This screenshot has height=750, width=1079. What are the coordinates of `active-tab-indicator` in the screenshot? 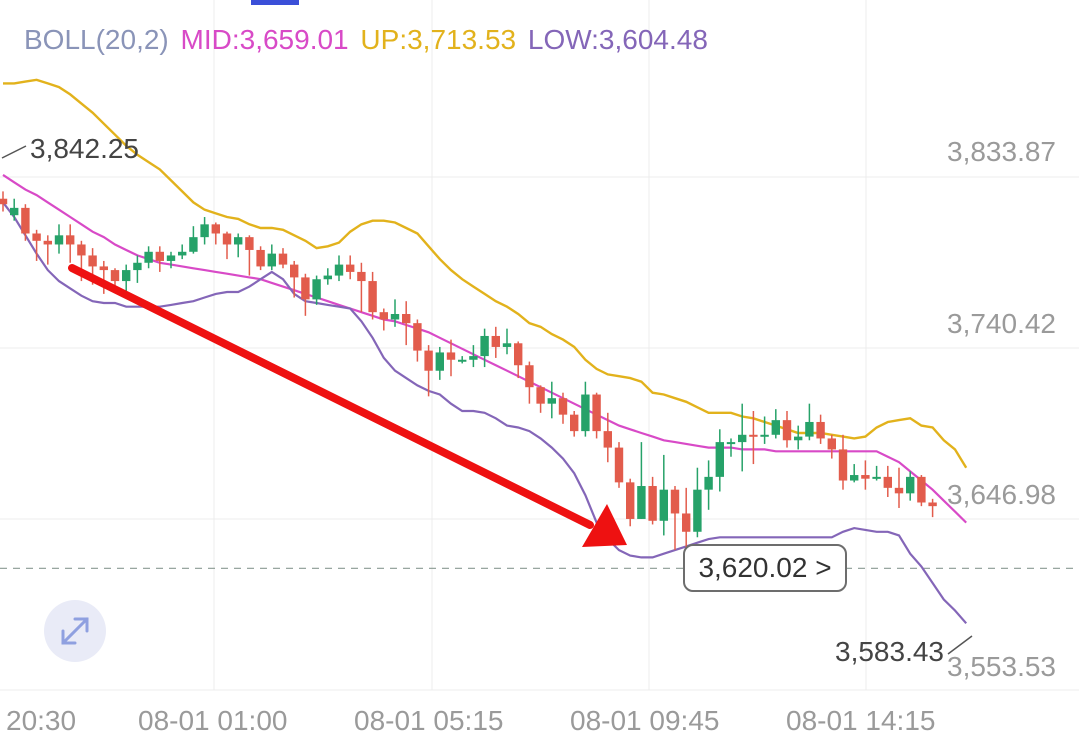 It's located at (275, 2).